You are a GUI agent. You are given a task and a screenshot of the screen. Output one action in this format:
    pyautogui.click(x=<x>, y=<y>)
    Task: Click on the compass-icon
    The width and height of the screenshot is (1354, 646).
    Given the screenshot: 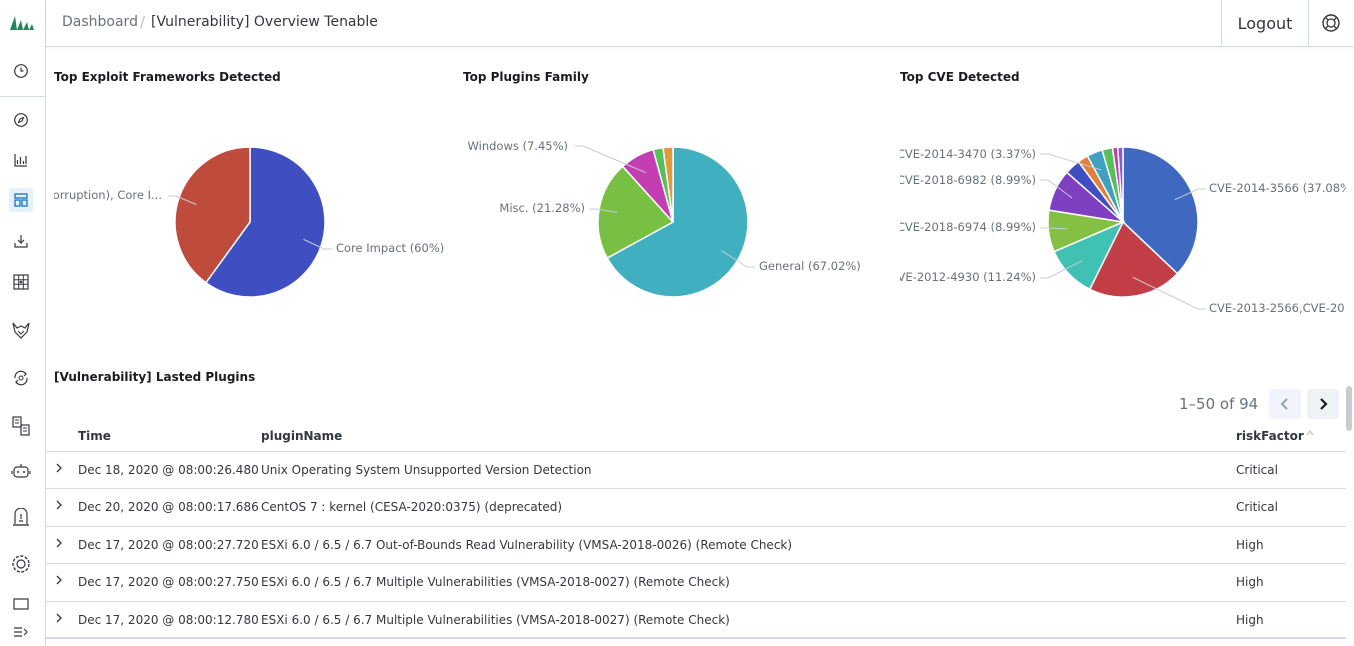 What is the action you would take?
    pyautogui.click(x=21, y=120)
    